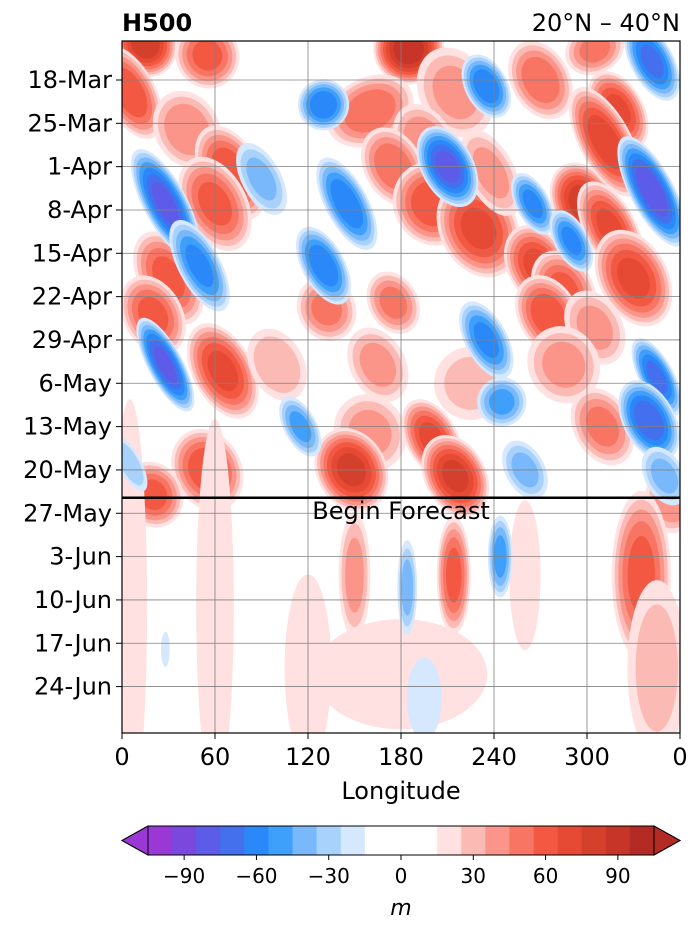 The height and width of the screenshot is (931, 700). What do you see at coordinates (72, 340) in the screenshot?
I see `y-tick-label: 29-Apr` at bounding box center [72, 340].